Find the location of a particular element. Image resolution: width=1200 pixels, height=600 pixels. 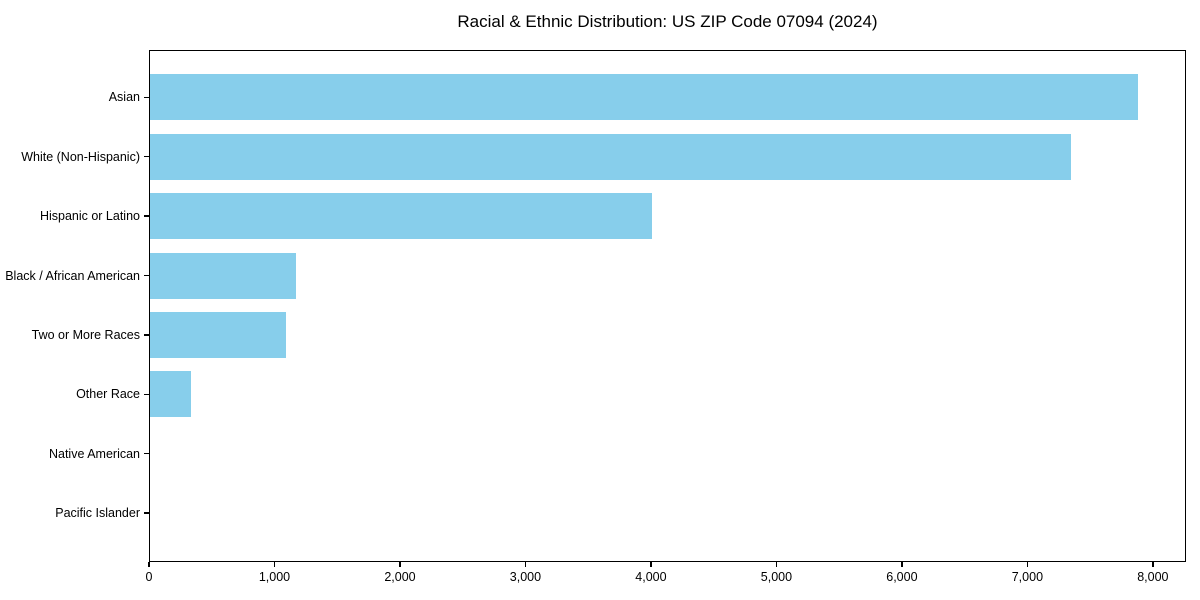

x-tick-label: 3,000 is located at coordinates (525, 577).